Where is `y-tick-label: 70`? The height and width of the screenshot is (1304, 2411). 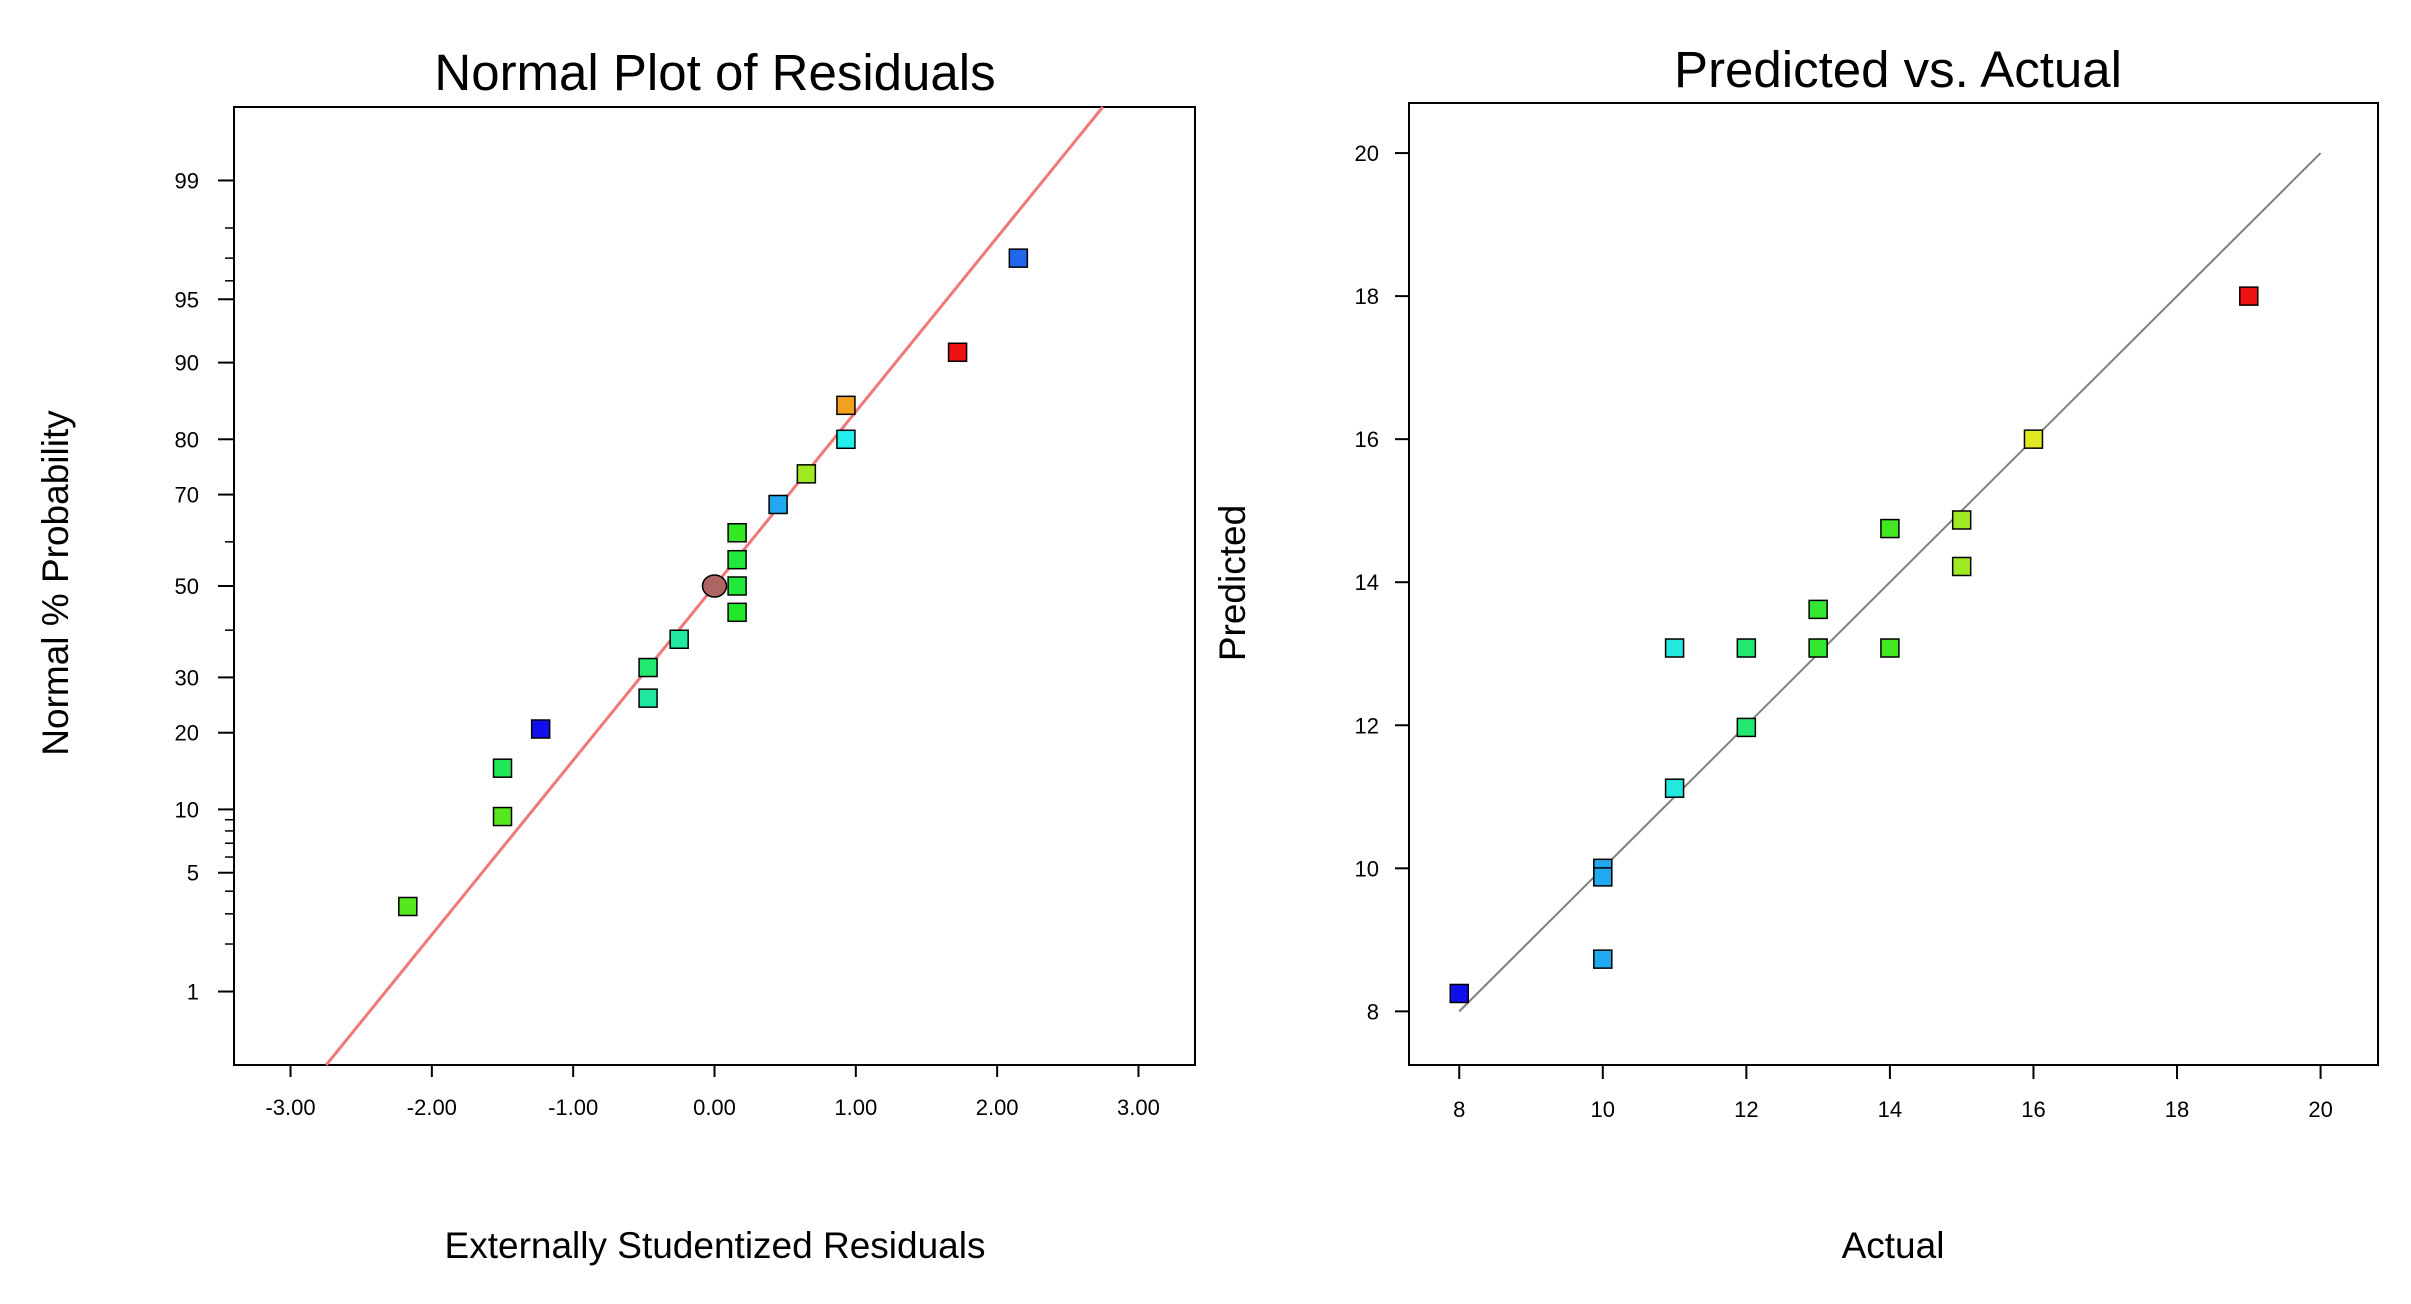
y-tick-label: 70 is located at coordinates (187, 495).